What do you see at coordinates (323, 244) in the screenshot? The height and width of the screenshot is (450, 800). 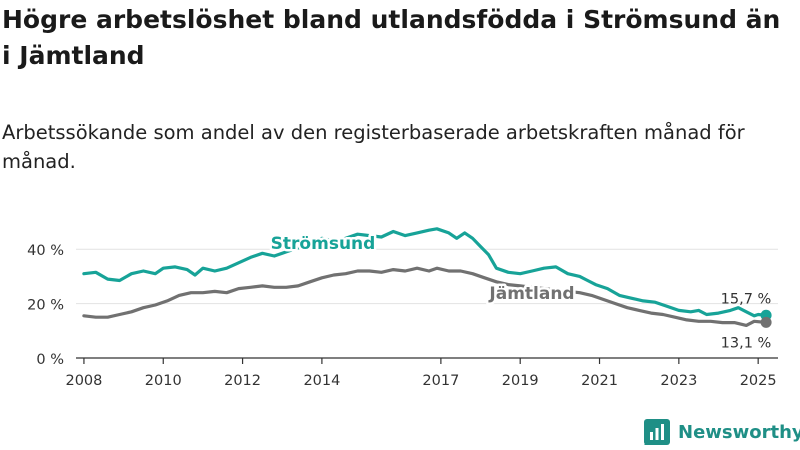 I see `series-name-label: Strömsund` at bounding box center [323, 244].